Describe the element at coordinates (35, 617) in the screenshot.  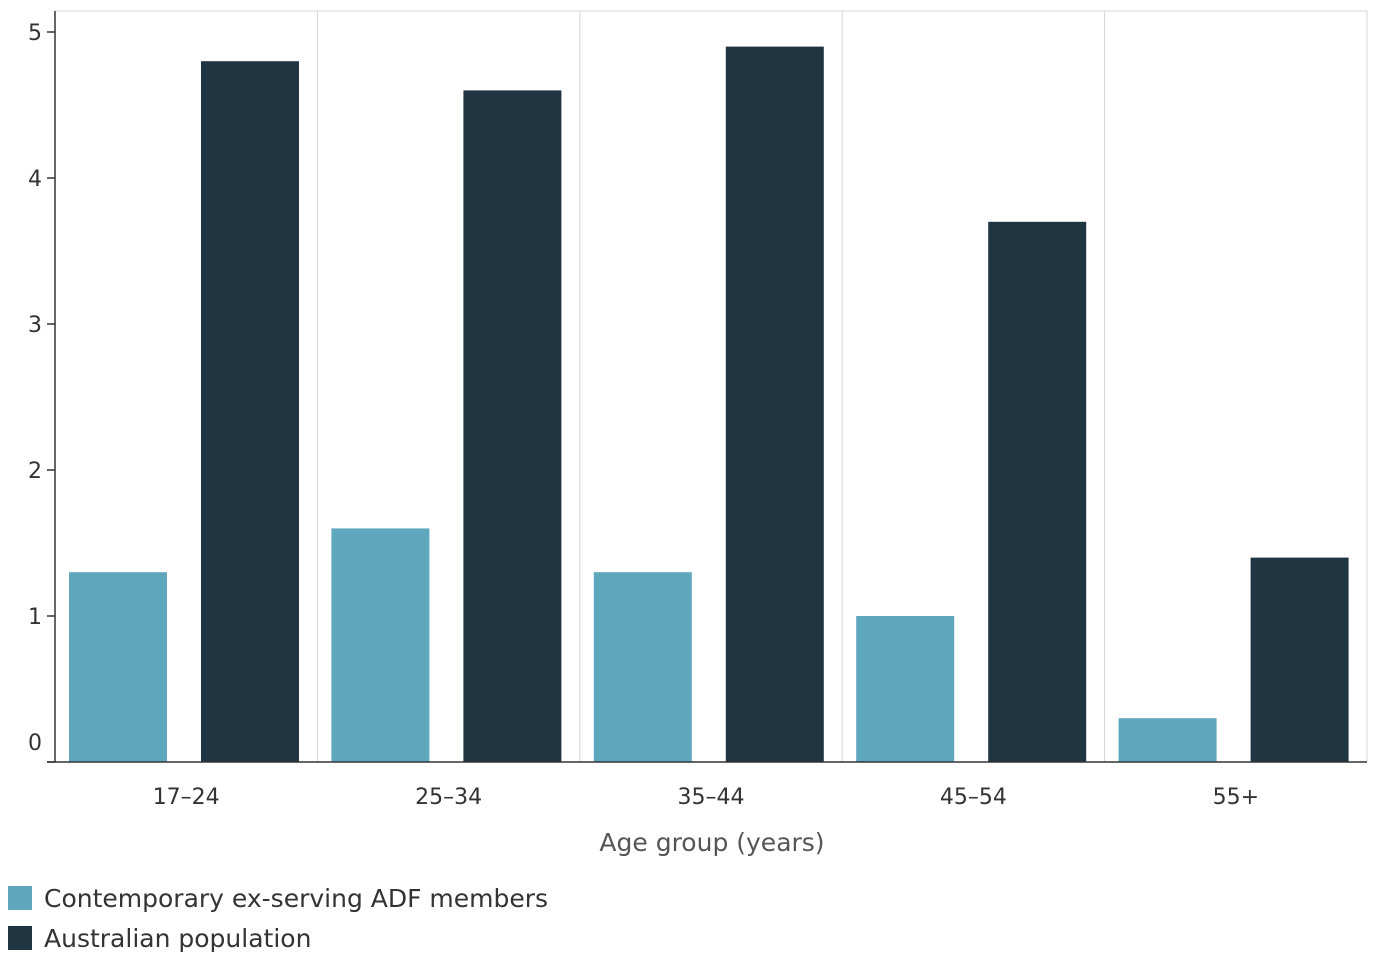
I see `y-tick-label: 1` at that location.